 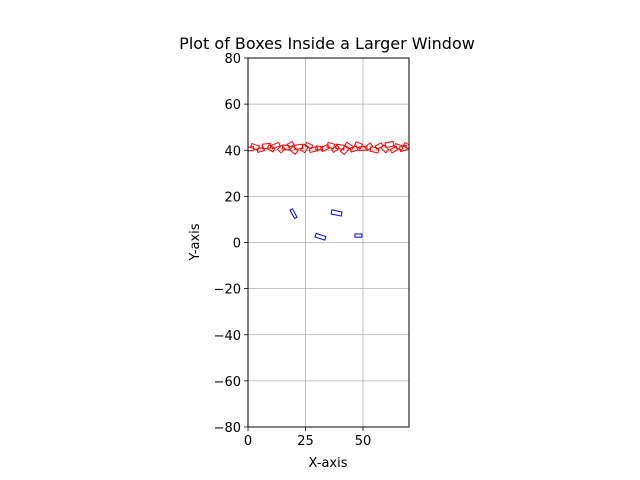 What do you see at coordinates (327, 43) in the screenshot?
I see `chart-title: Plot of Boxes Inside a Larger Window` at bounding box center [327, 43].